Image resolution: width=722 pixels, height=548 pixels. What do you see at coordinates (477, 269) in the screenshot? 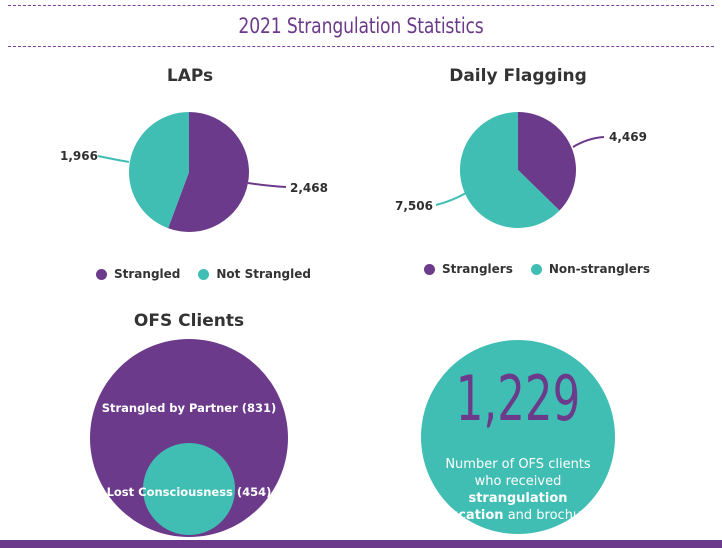
I see `flagging-legend-stranglers-label: Stranglers` at bounding box center [477, 269].